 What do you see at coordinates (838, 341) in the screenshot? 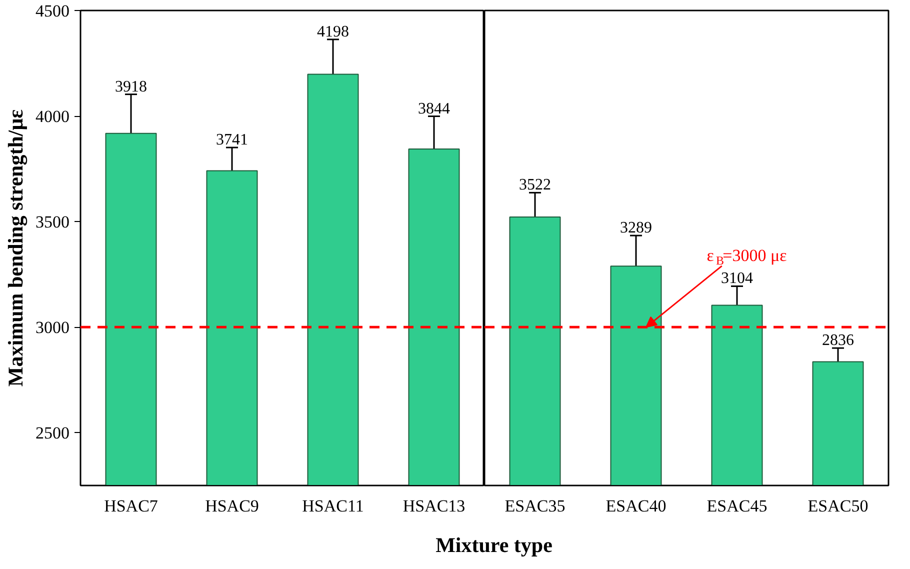
I see `data-label: 2836` at bounding box center [838, 341].